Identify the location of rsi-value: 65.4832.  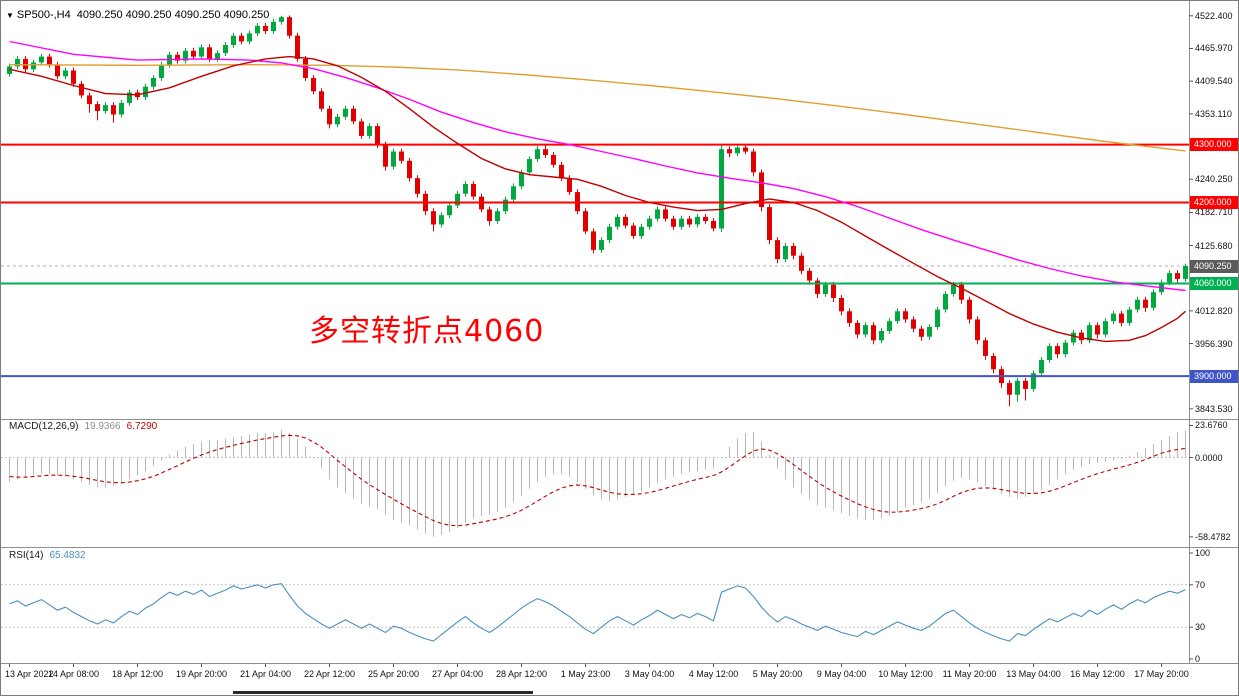
(67, 555).